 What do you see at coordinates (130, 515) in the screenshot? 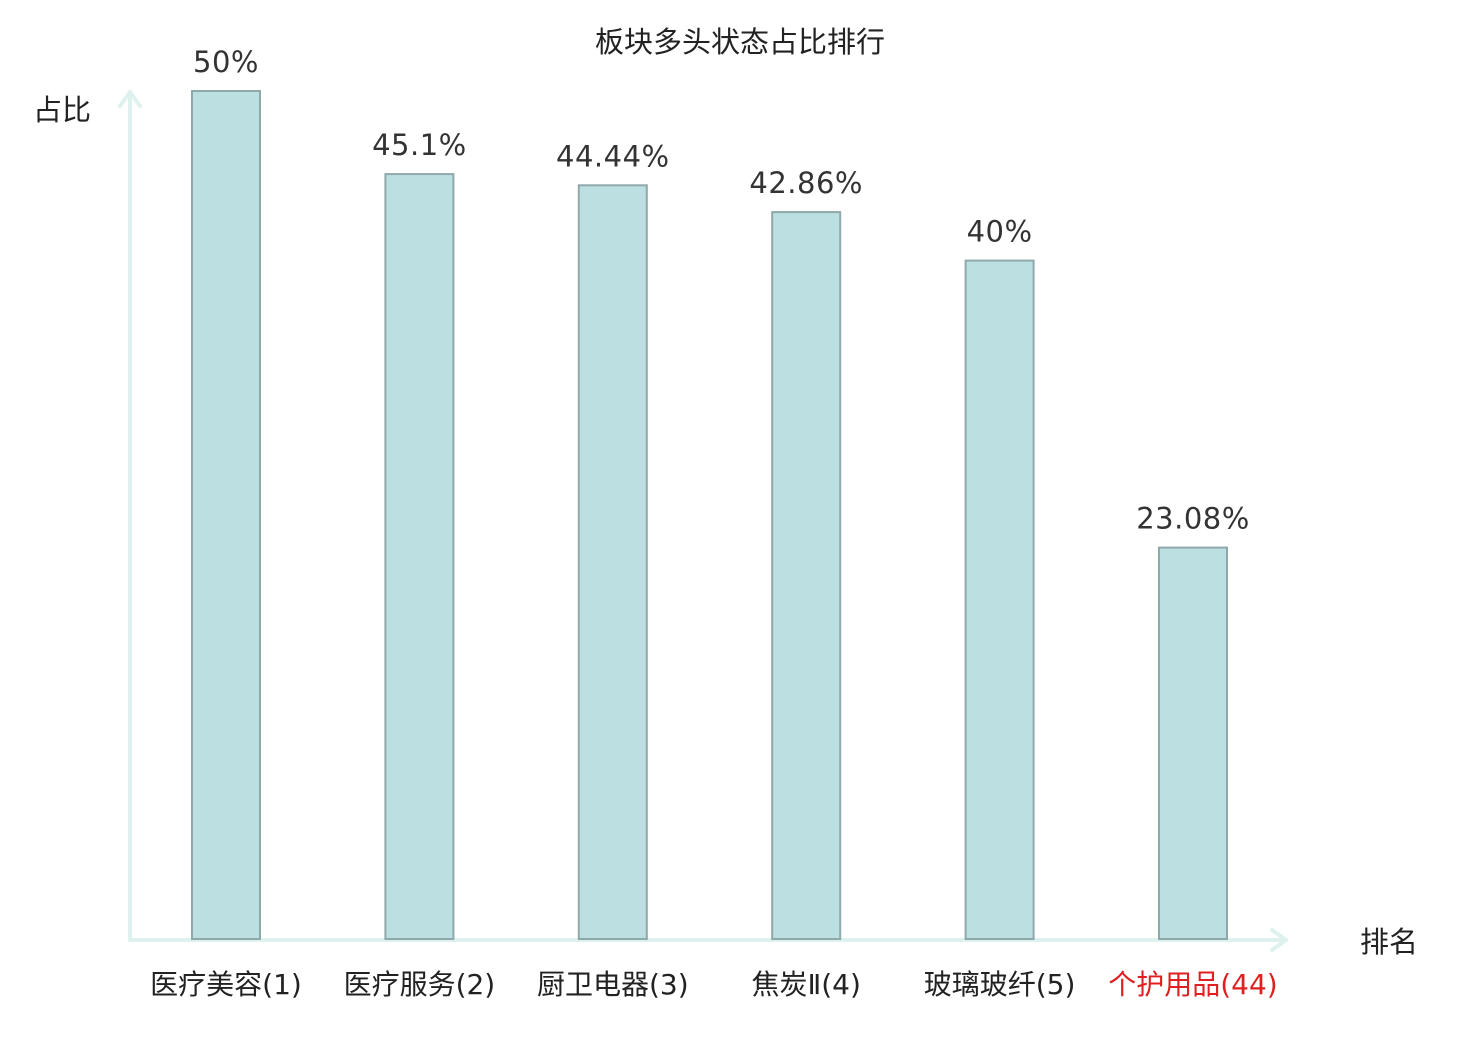
I see `y-axis` at bounding box center [130, 515].